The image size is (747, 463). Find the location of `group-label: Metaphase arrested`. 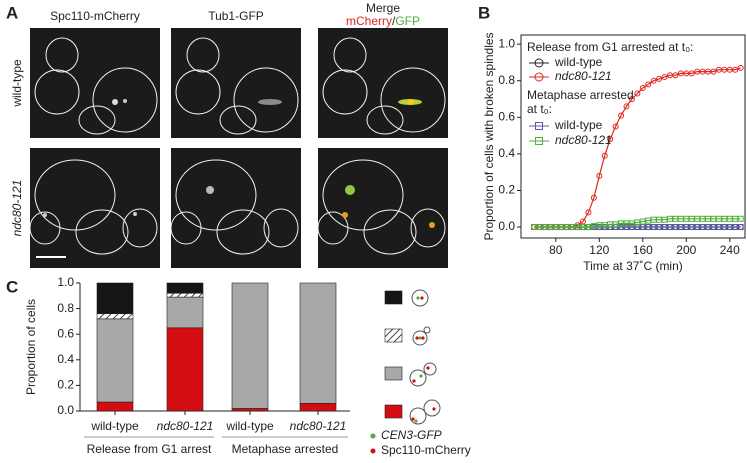

group-label: Metaphase arrested is located at coordinates (285, 449).